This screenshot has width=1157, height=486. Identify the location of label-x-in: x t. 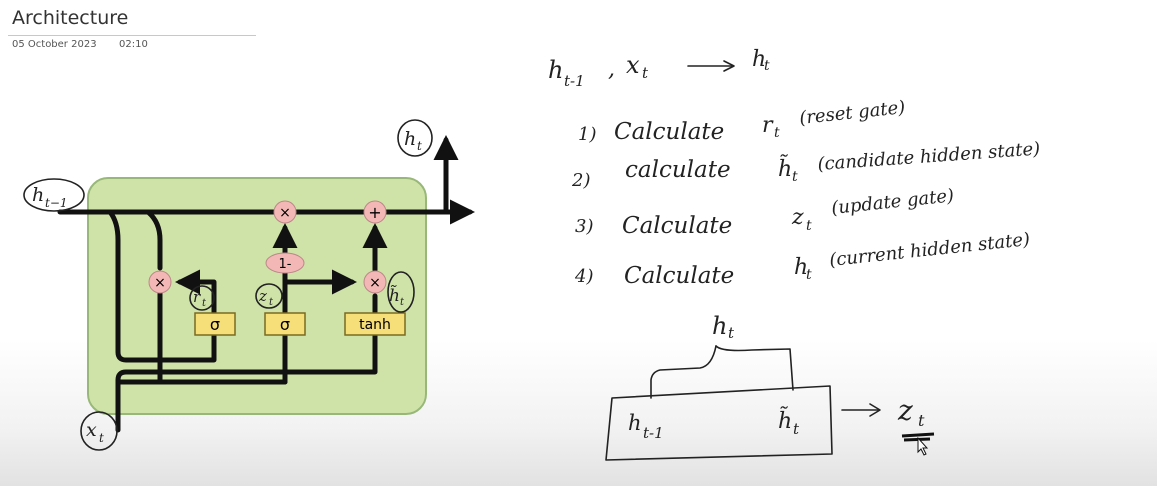
(99, 431).